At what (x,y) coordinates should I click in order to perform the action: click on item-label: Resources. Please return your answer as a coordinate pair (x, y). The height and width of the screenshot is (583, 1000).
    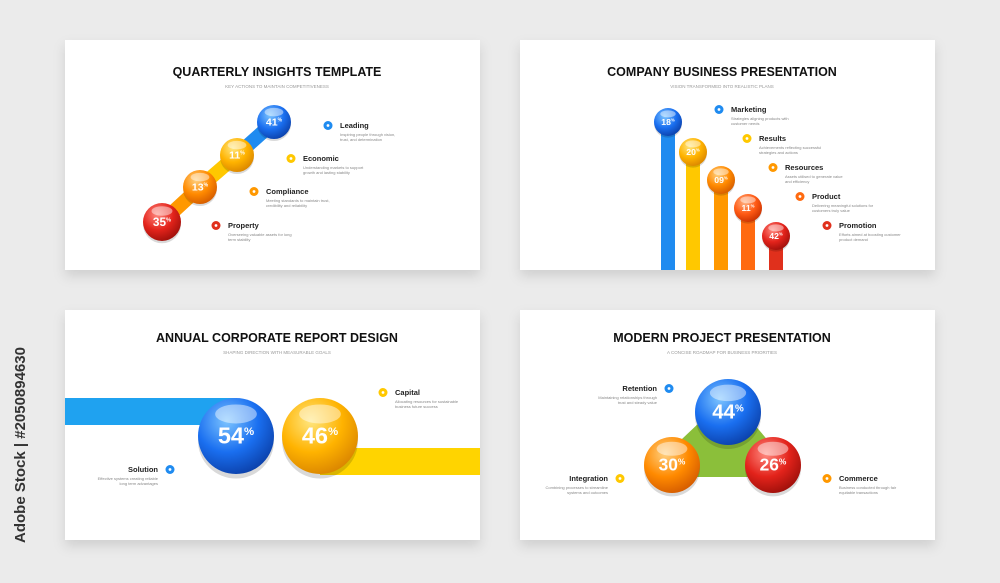
    Looking at the image, I should click on (804, 167).